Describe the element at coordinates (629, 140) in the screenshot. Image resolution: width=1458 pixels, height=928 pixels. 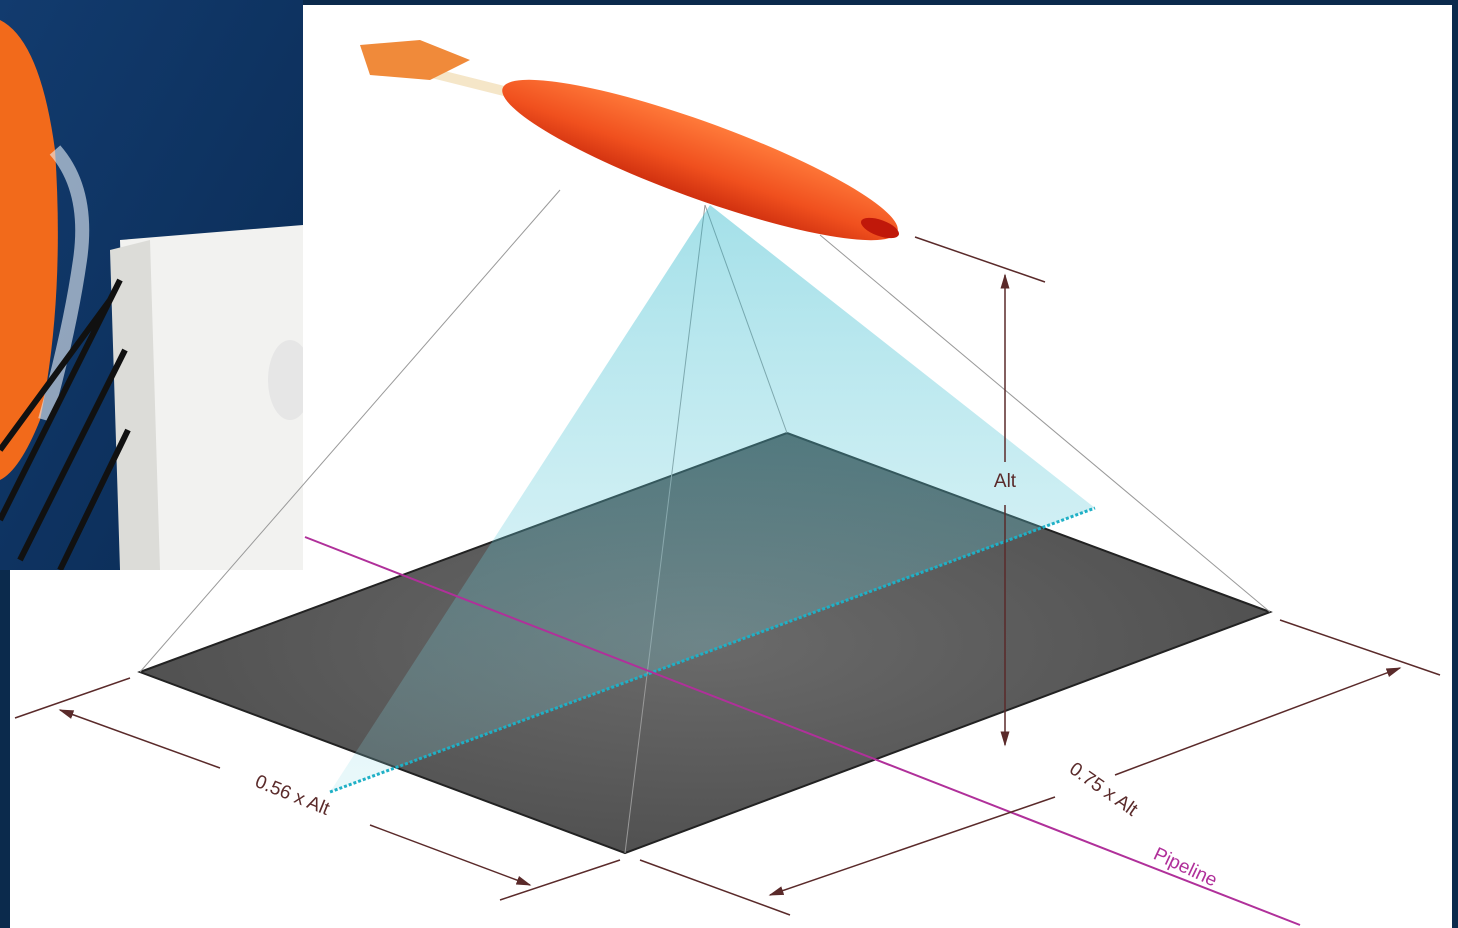
I see `auv` at that location.